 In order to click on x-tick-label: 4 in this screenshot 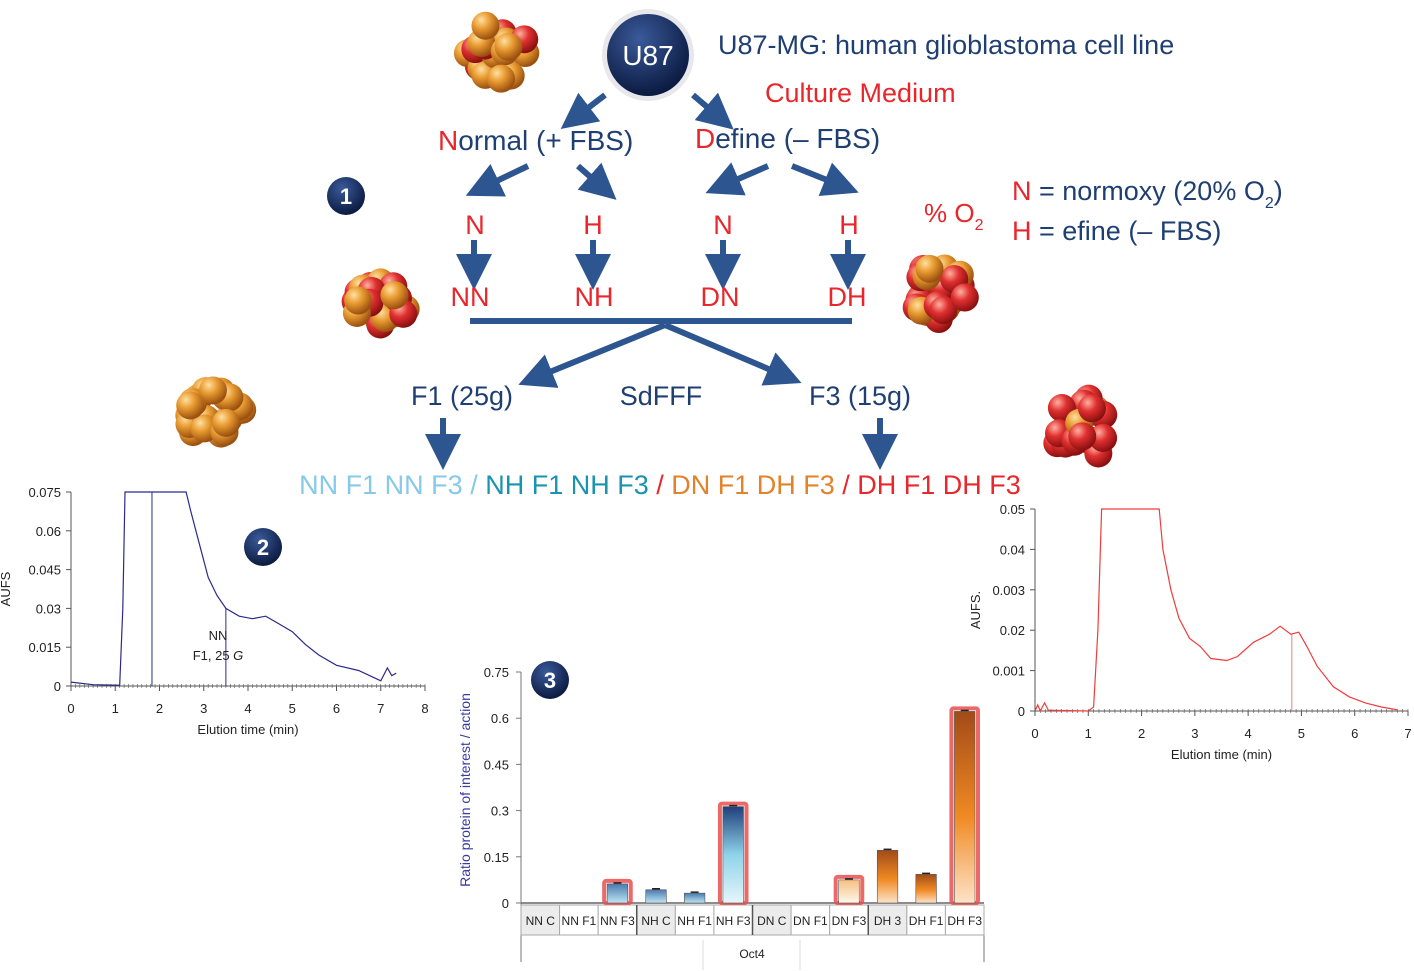, I will do `click(247, 708)`.